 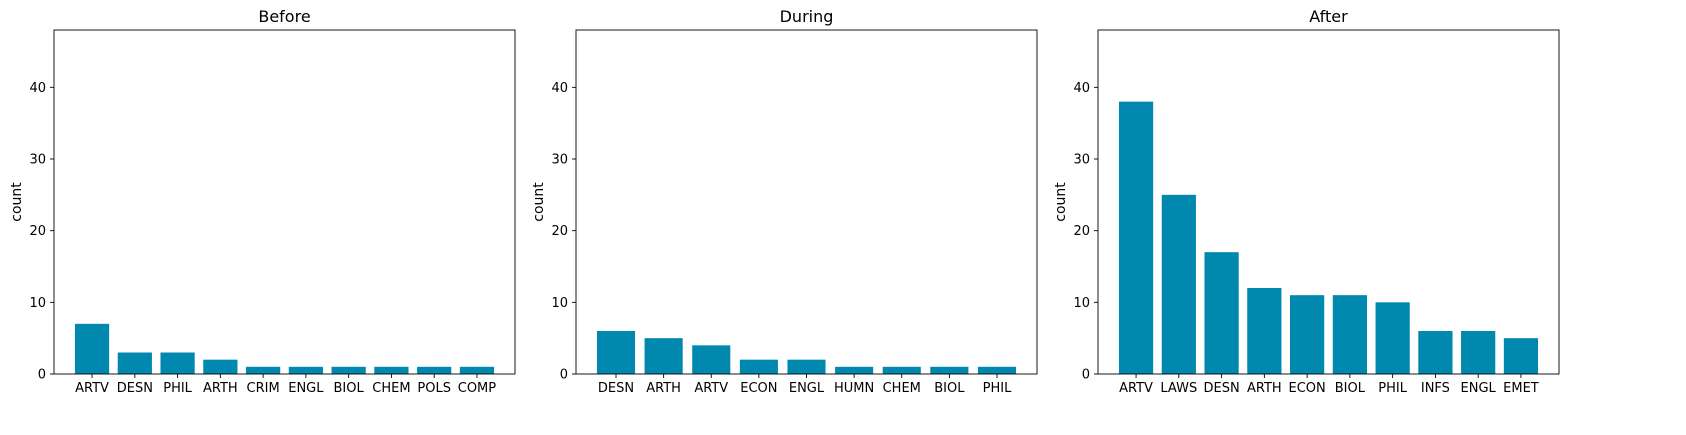 I want to click on chart-title: During, so click(x=807, y=16).